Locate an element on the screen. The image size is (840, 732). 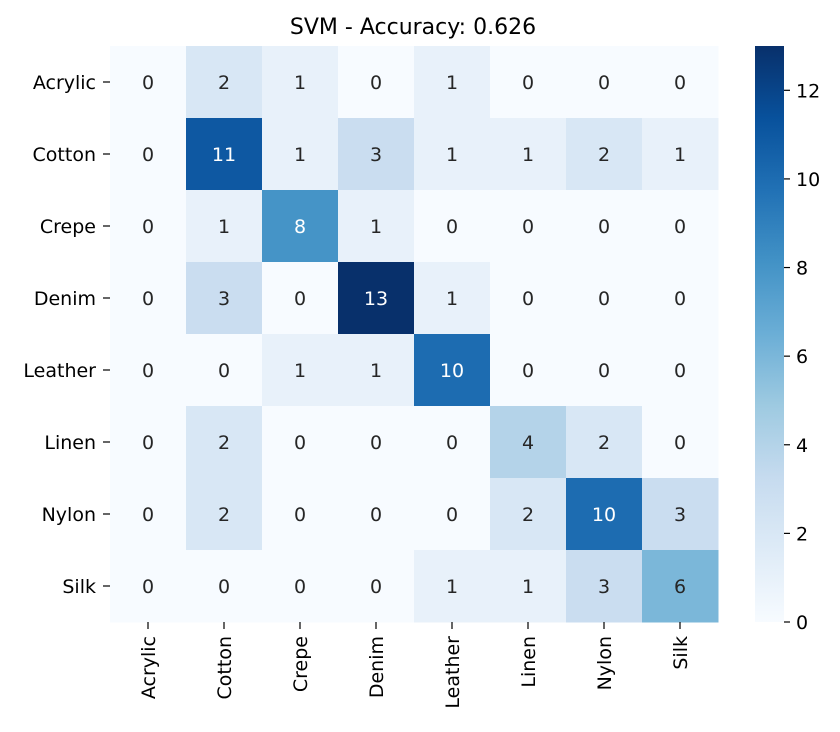
row-tick-label: Cotton is located at coordinates (64, 155).